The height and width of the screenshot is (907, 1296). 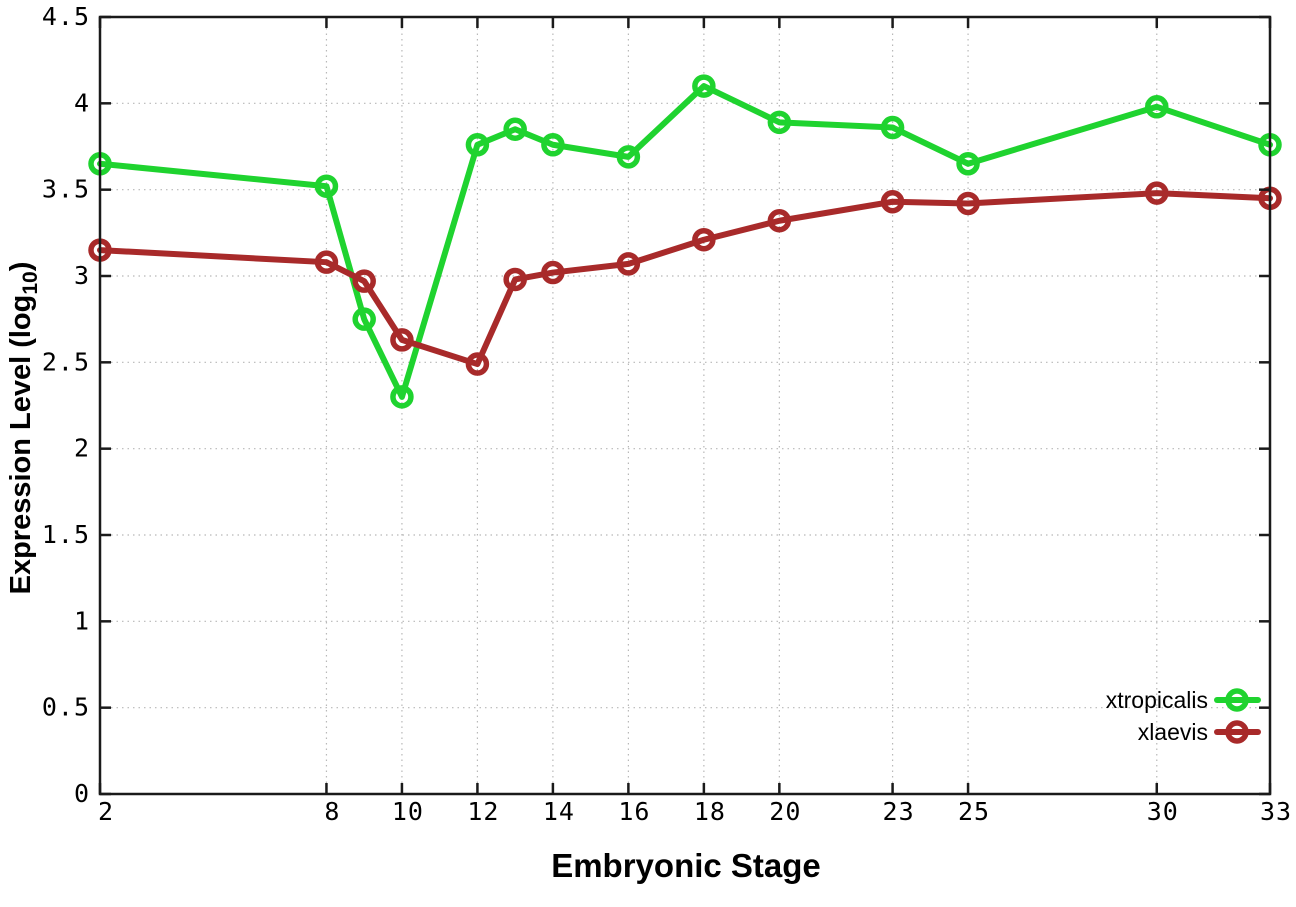 What do you see at coordinates (21, 445) in the screenshot?
I see `y-axis-title-main: Expression Level (log` at bounding box center [21, 445].